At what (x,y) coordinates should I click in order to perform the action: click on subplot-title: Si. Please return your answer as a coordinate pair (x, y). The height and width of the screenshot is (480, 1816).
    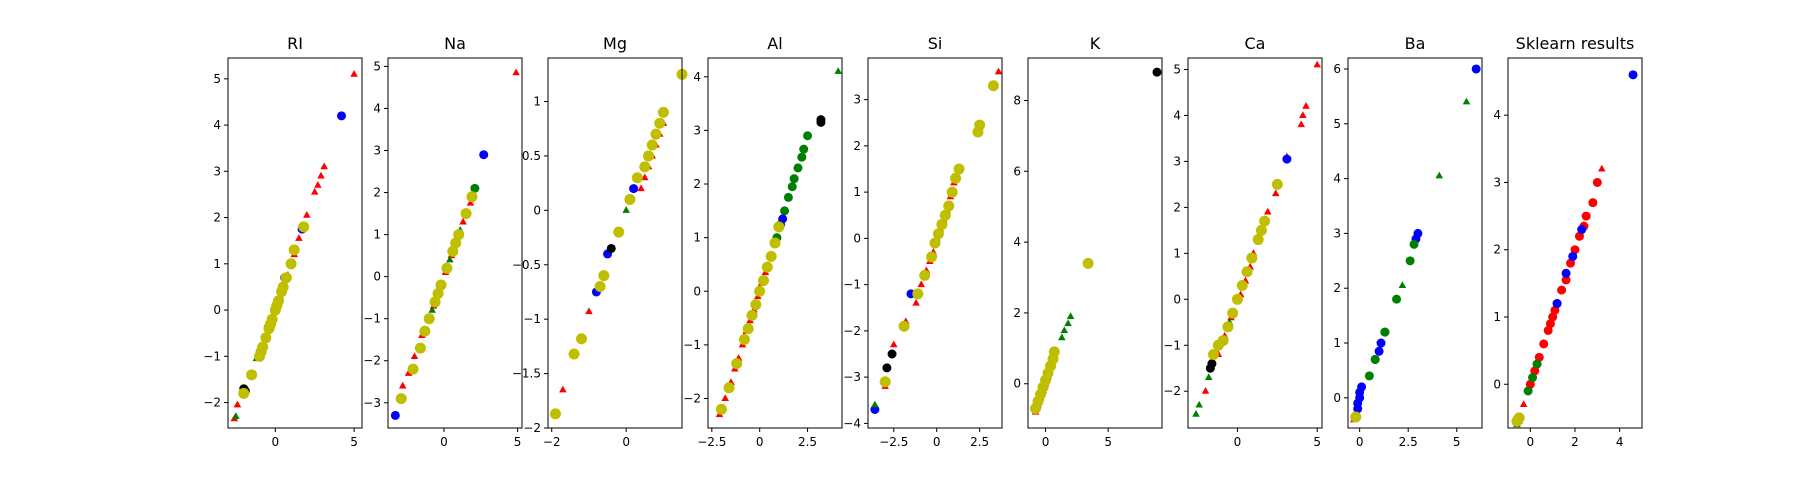
    Looking at the image, I should click on (935, 43).